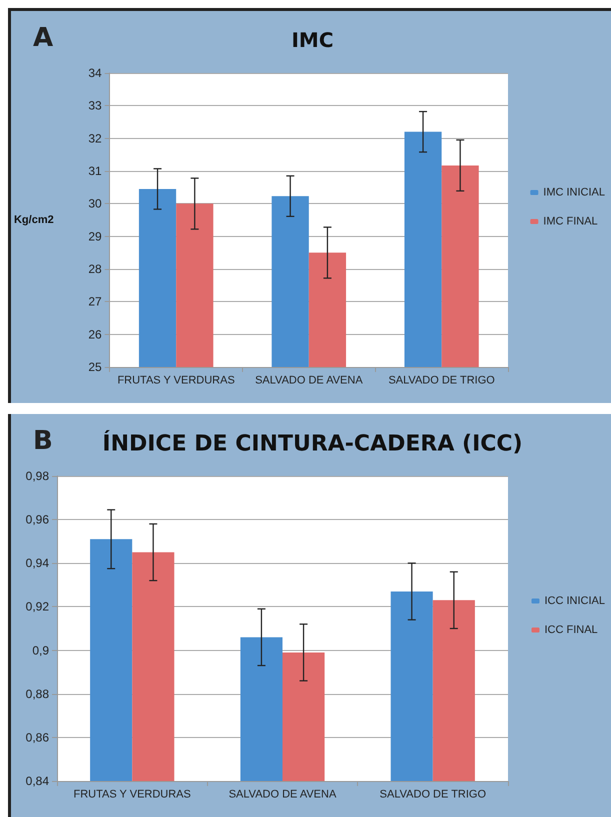 The image size is (611, 817). Describe the element at coordinates (571, 630) in the screenshot. I see `legend-label: ICC FINAL` at that location.